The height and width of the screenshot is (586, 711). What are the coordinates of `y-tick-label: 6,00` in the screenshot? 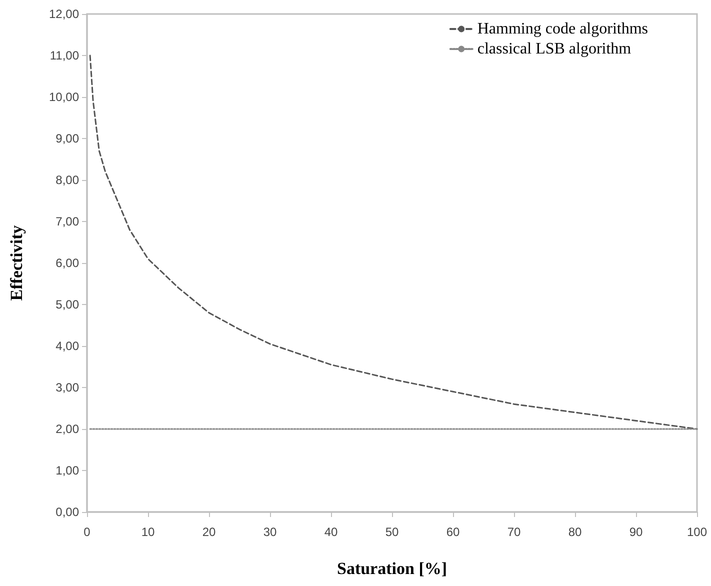 It's located at (68, 263).